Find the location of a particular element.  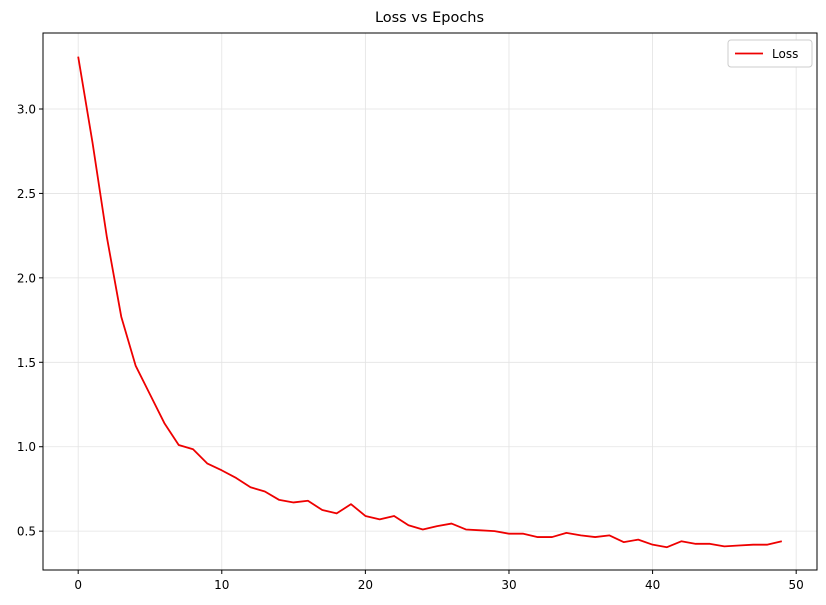

y-tick-label: 3.0 is located at coordinates (26, 109).